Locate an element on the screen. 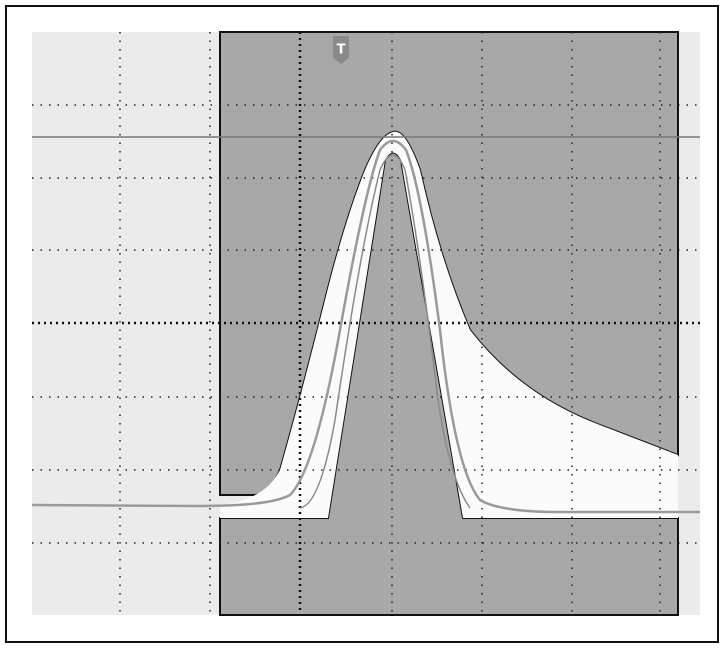  trigger-label: T is located at coordinates (341, 50).